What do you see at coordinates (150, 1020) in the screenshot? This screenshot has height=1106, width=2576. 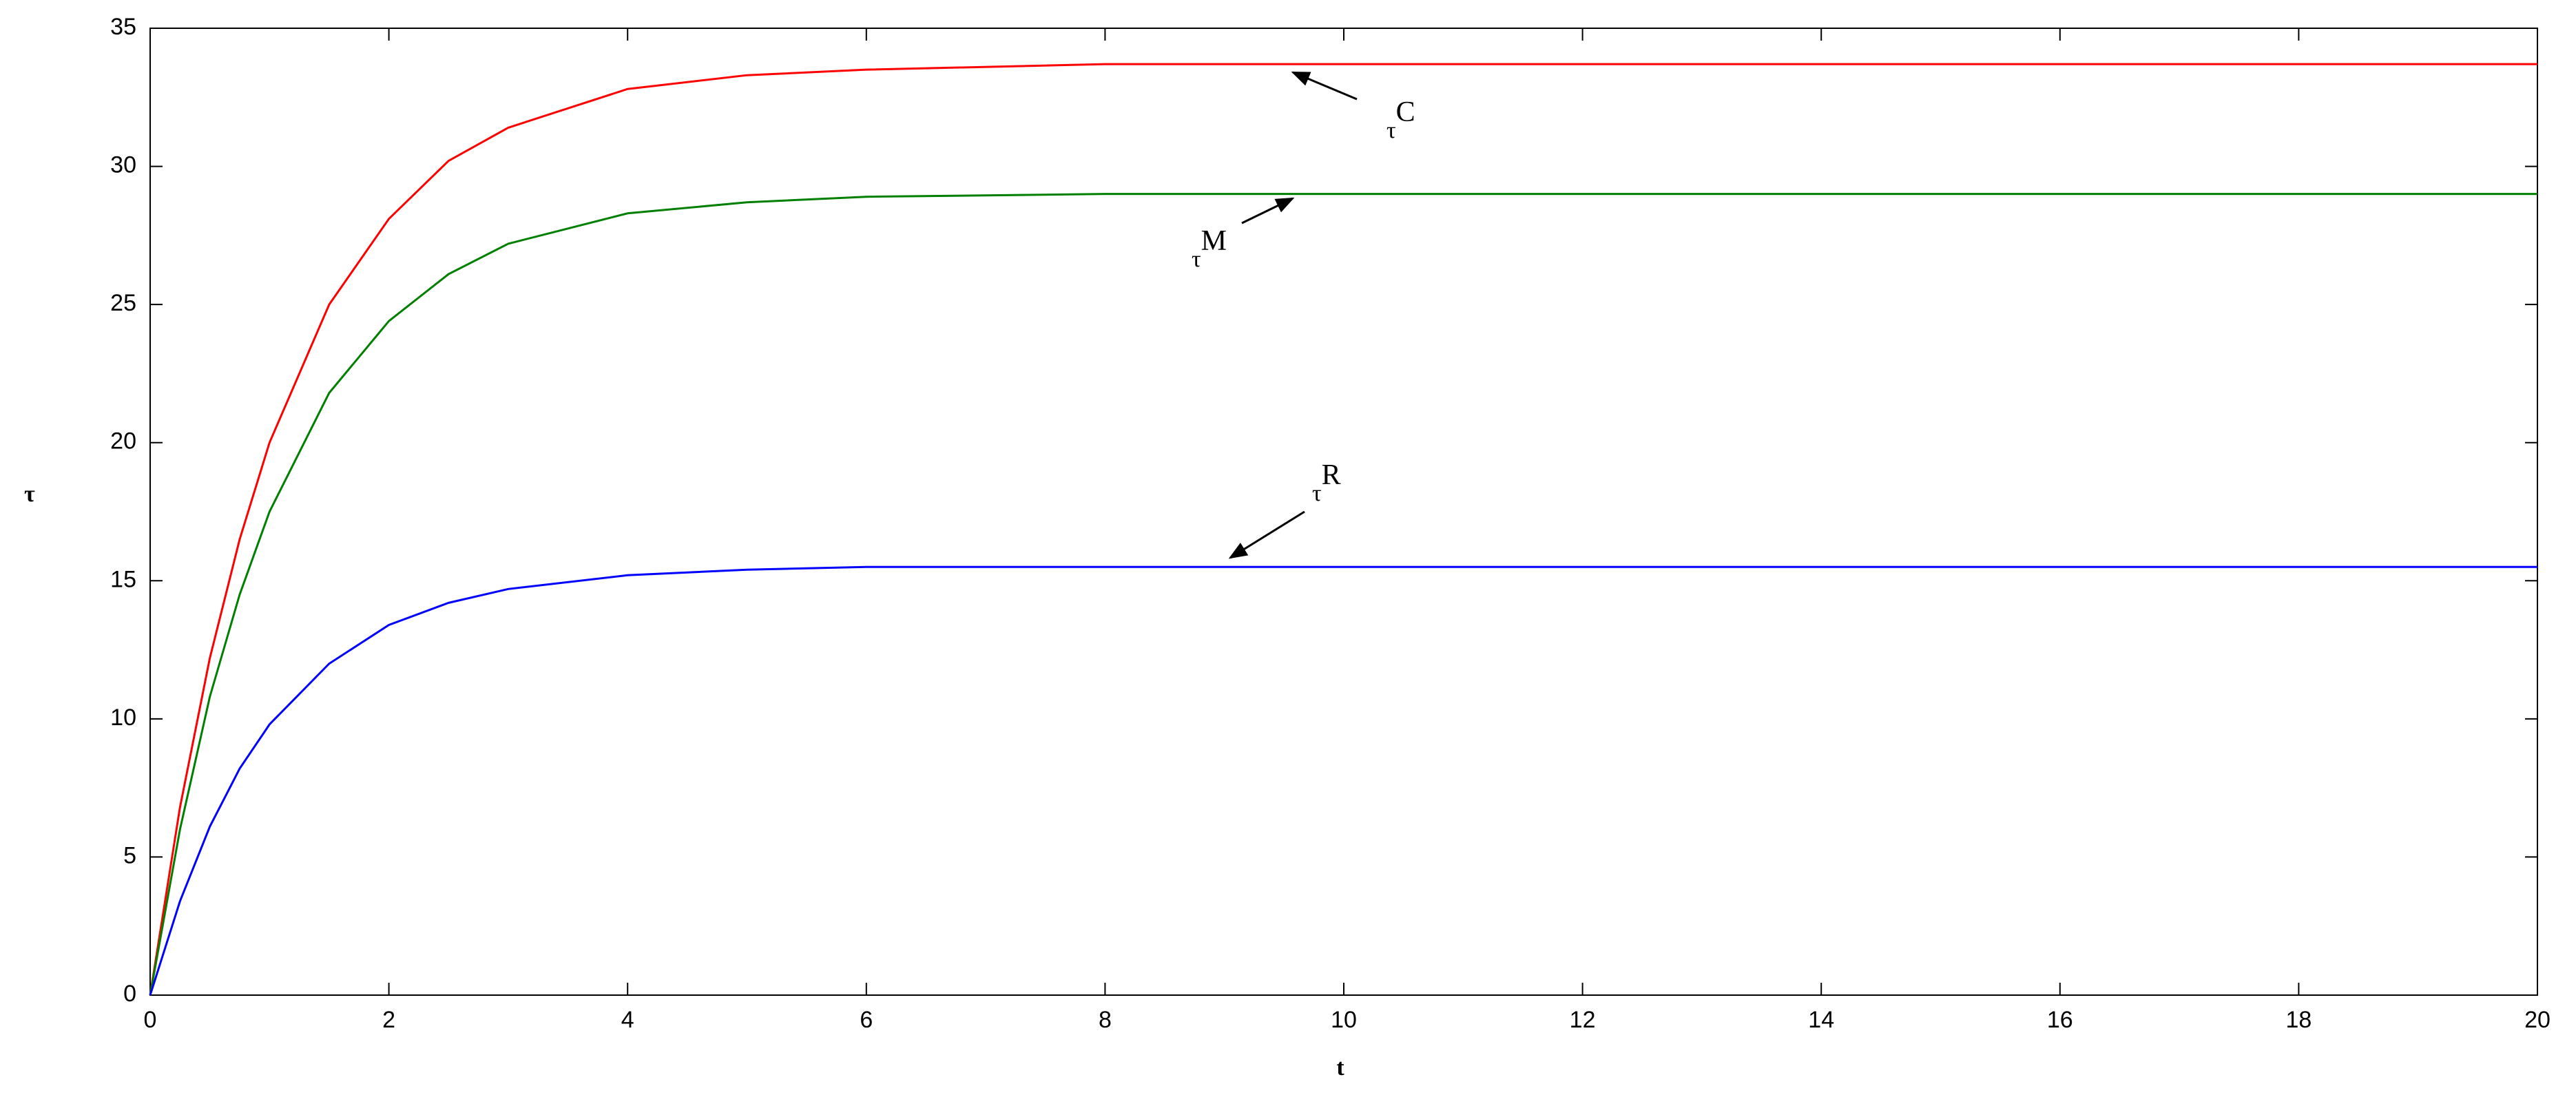 I see `x-tick-label: 0` at bounding box center [150, 1020].